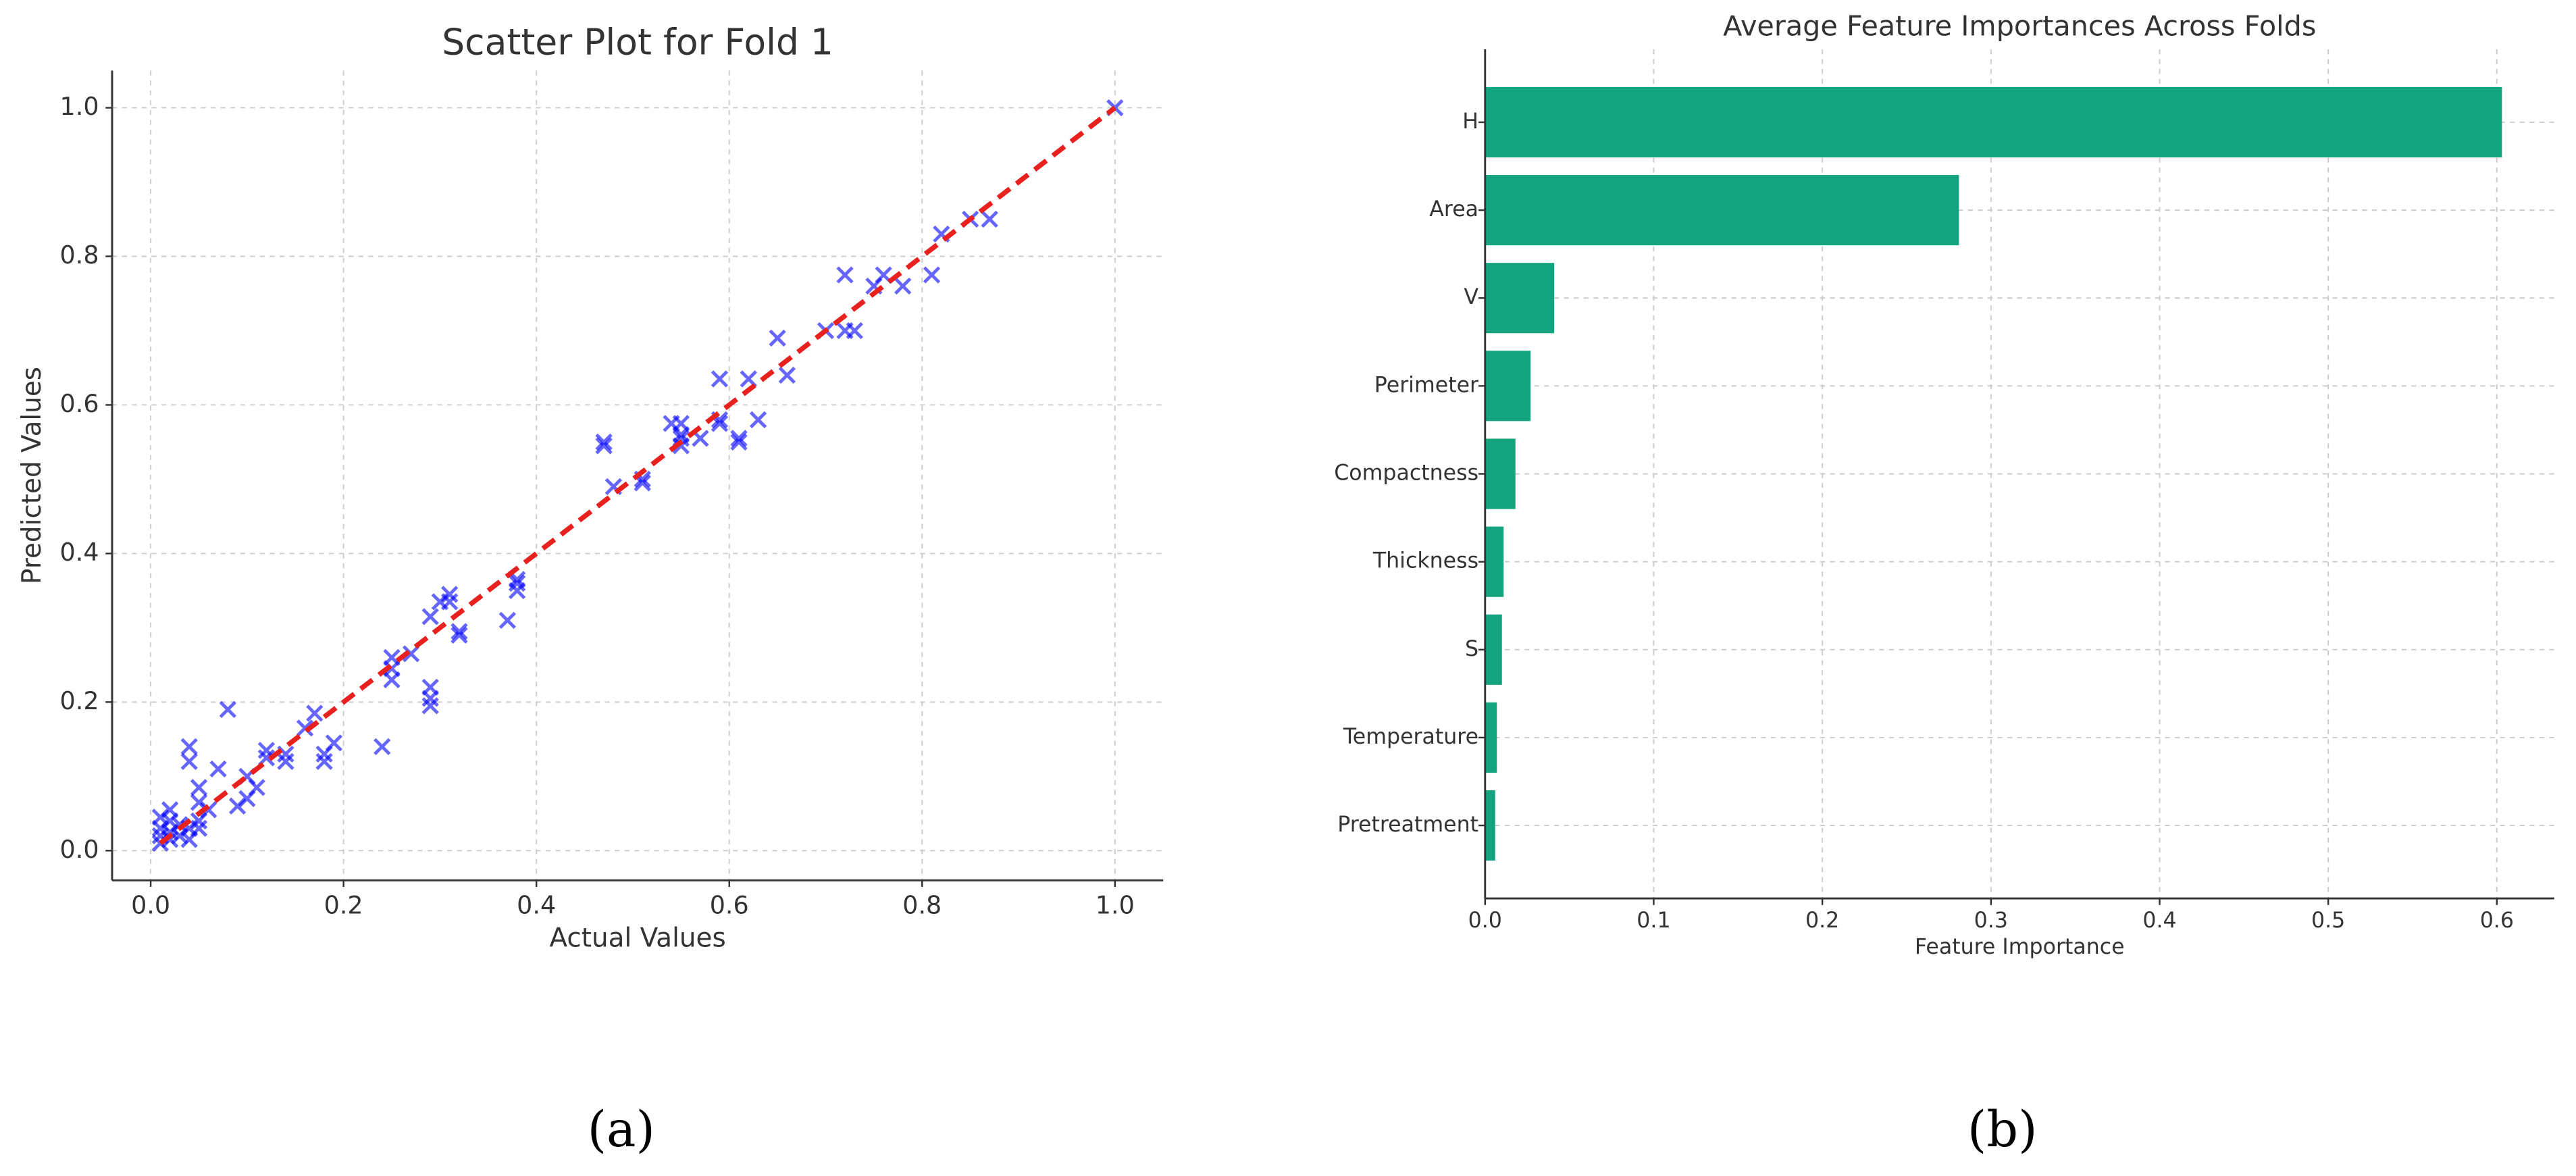 This screenshot has width=2576, height=1176. What do you see at coordinates (1471, 297) in the screenshot?
I see `y-tick-label: V` at bounding box center [1471, 297].